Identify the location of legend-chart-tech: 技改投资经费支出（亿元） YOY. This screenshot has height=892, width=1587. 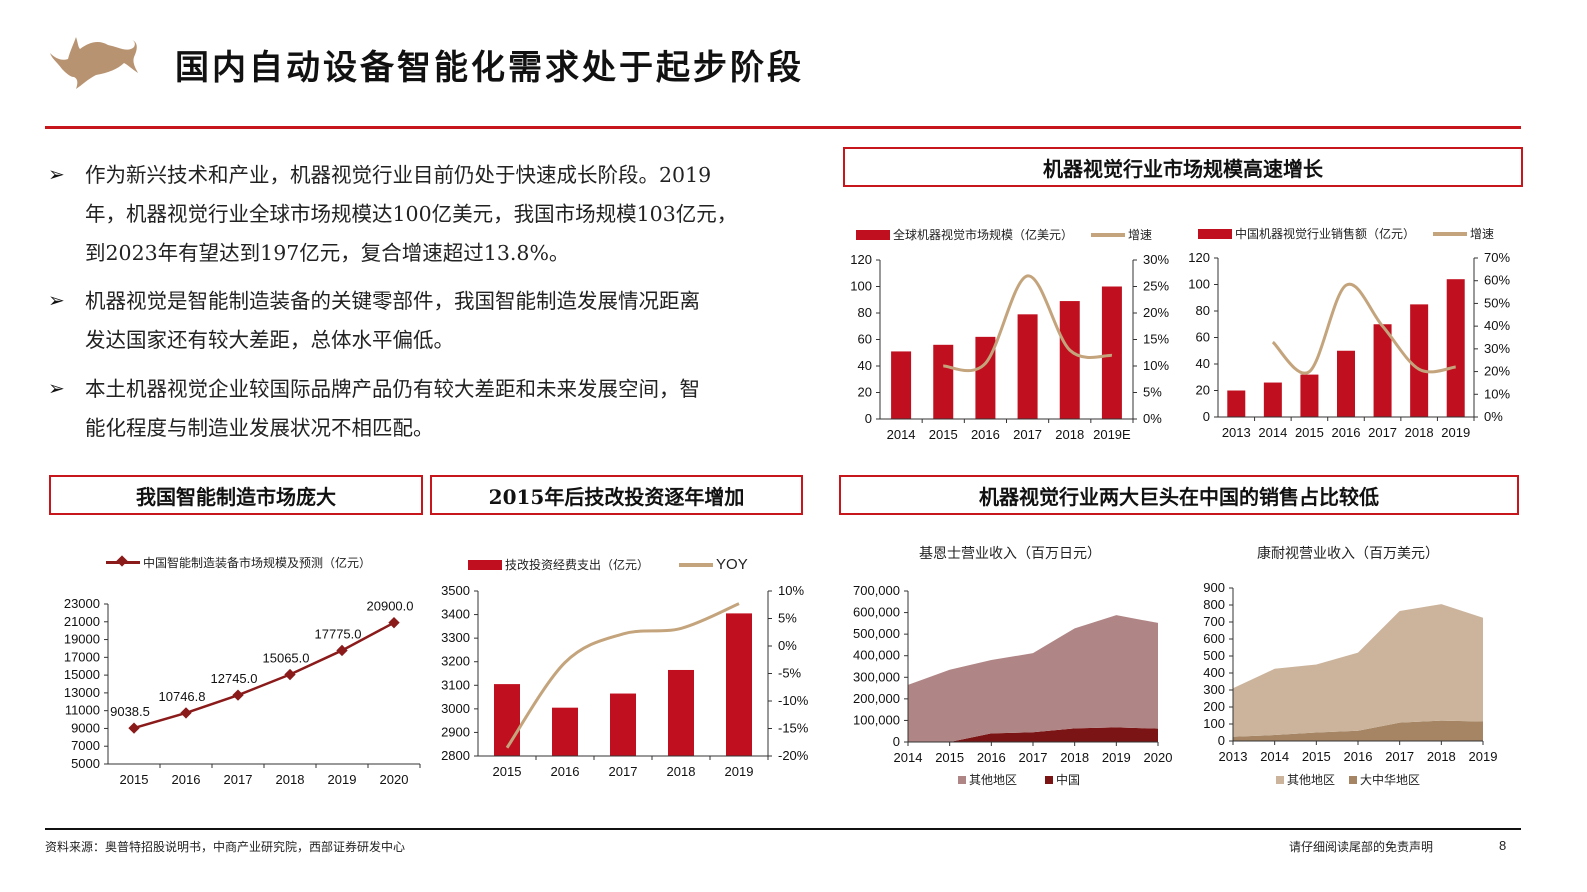
(608, 564).